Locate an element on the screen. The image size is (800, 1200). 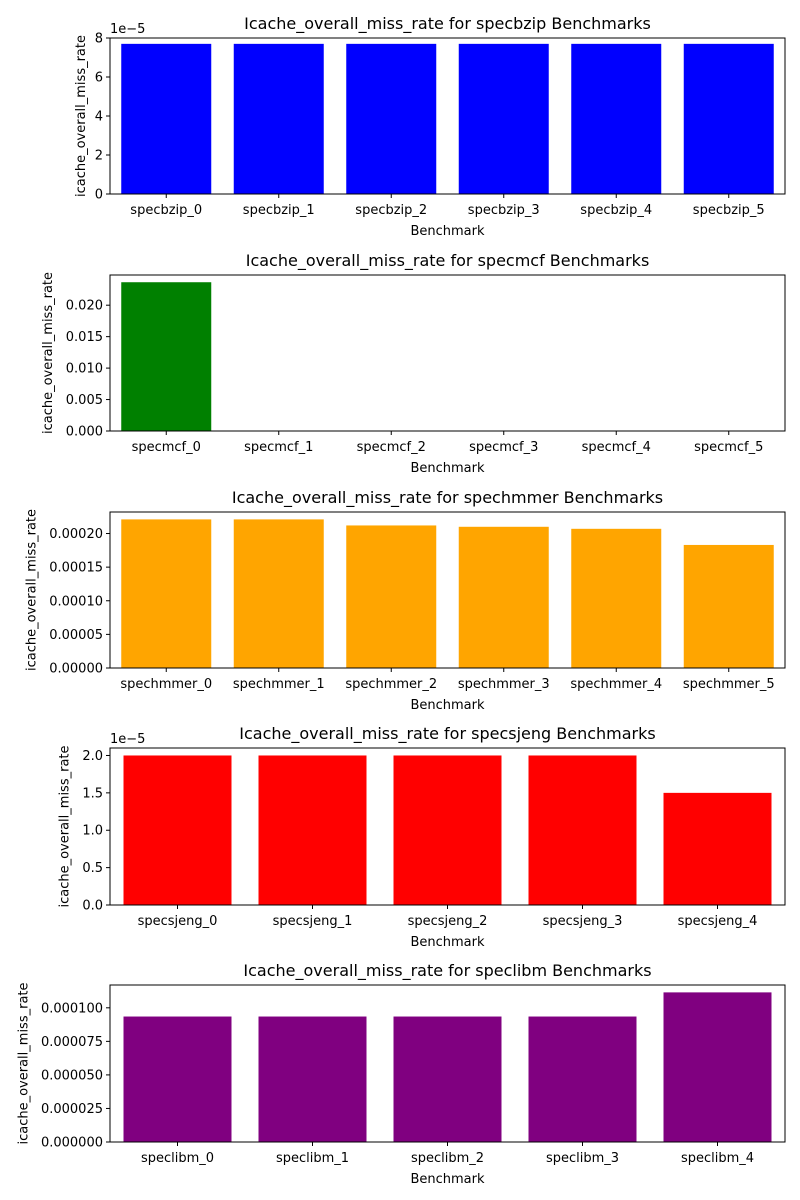
x-tick-label: specbzip_2 is located at coordinates (391, 210).